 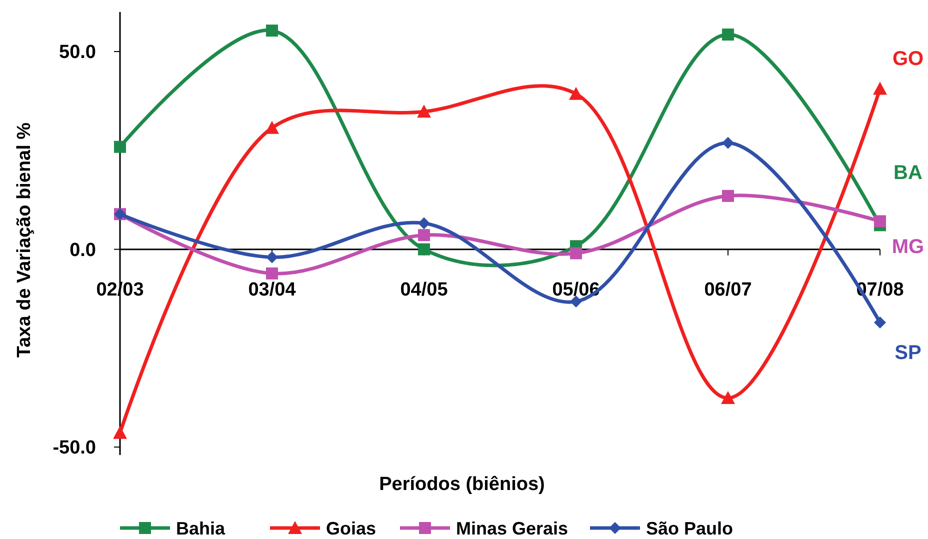 What do you see at coordinates (74, 448) in the screenshot?
I see `y-tick-label: -50.0` at bounding box center [74, 448].